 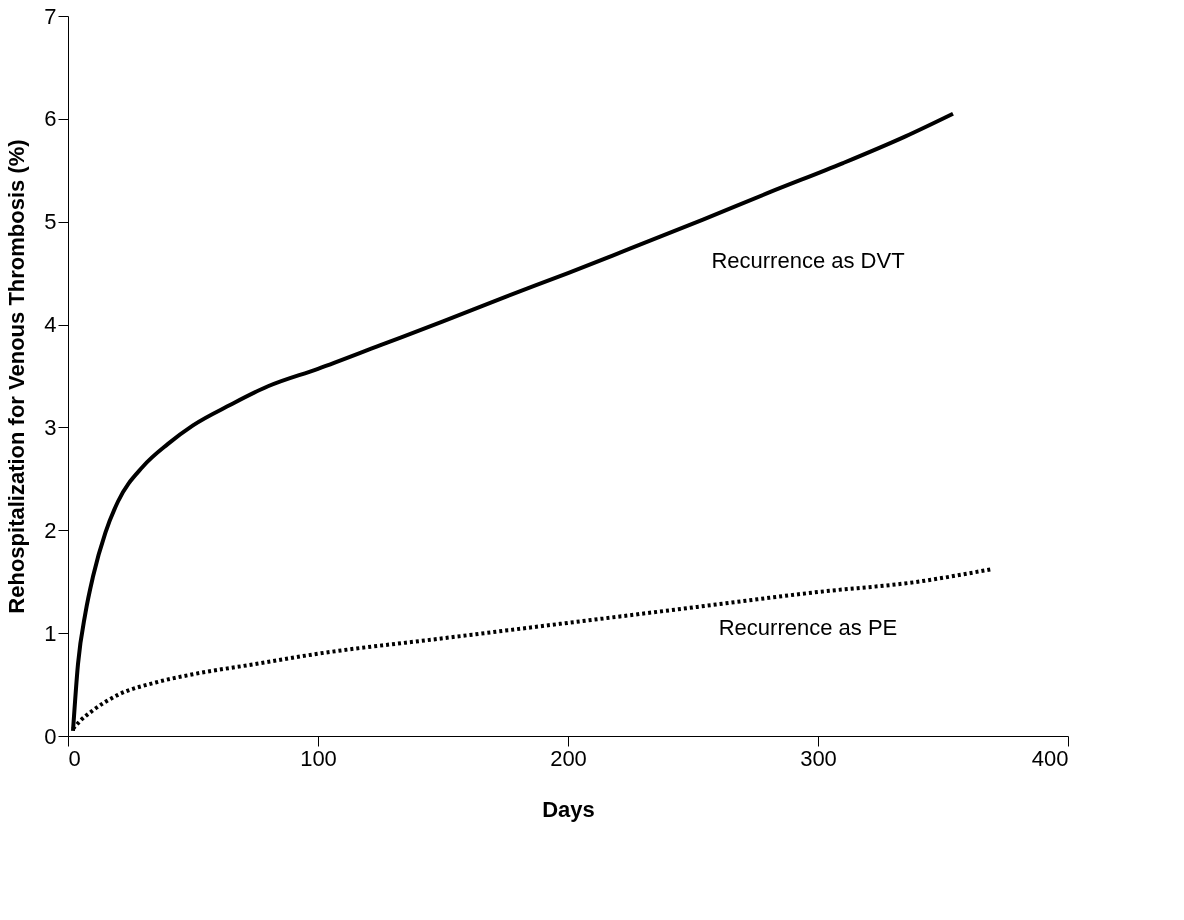 What do you see at coordinates (50, 325) in the screenshot?
I see `y-tick-label: 4` at bounding box center [50, 325].